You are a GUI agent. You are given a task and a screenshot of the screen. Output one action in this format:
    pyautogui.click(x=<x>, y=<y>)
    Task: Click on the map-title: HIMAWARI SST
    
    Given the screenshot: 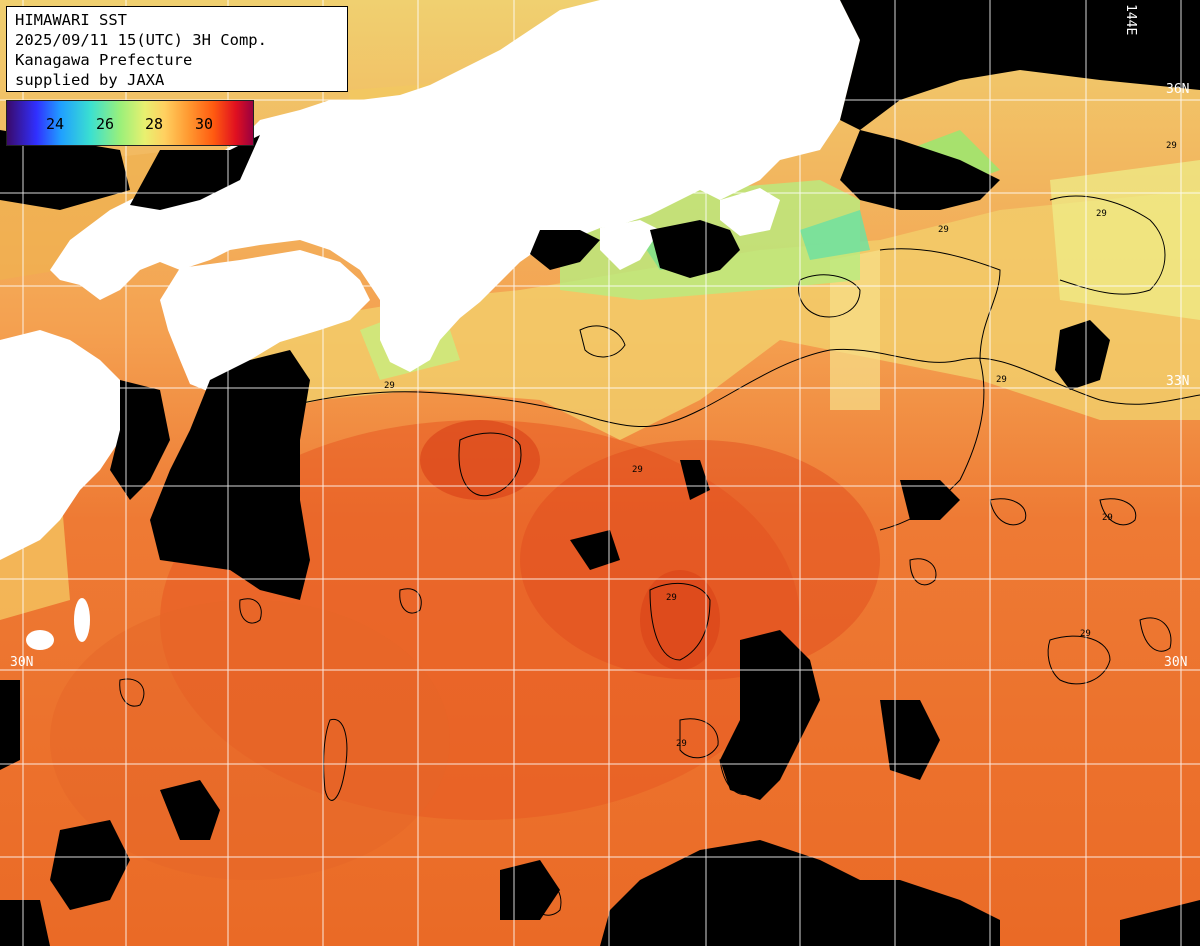 What is the action you would take?
    pyautogui.click(x=71, y=20)
    